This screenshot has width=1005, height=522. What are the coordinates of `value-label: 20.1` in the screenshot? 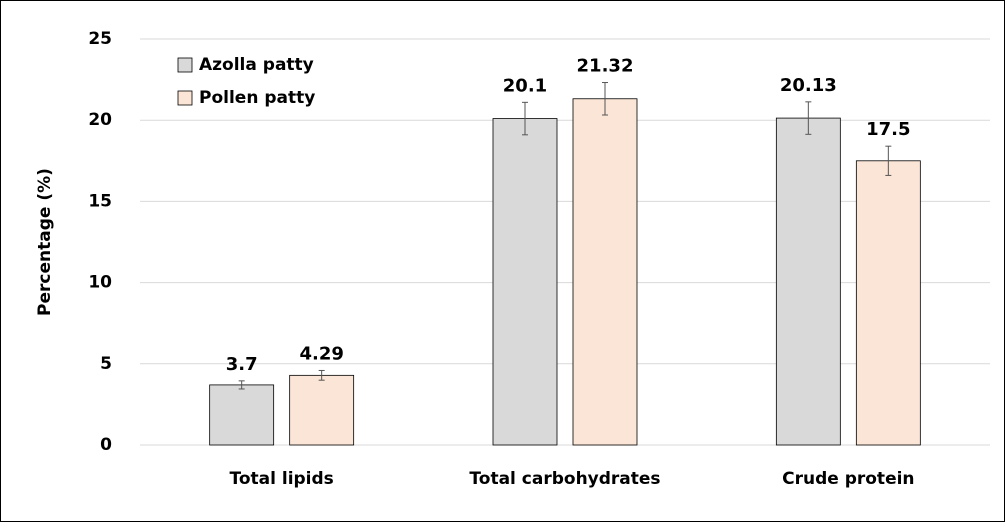 It's located at (525, 85).